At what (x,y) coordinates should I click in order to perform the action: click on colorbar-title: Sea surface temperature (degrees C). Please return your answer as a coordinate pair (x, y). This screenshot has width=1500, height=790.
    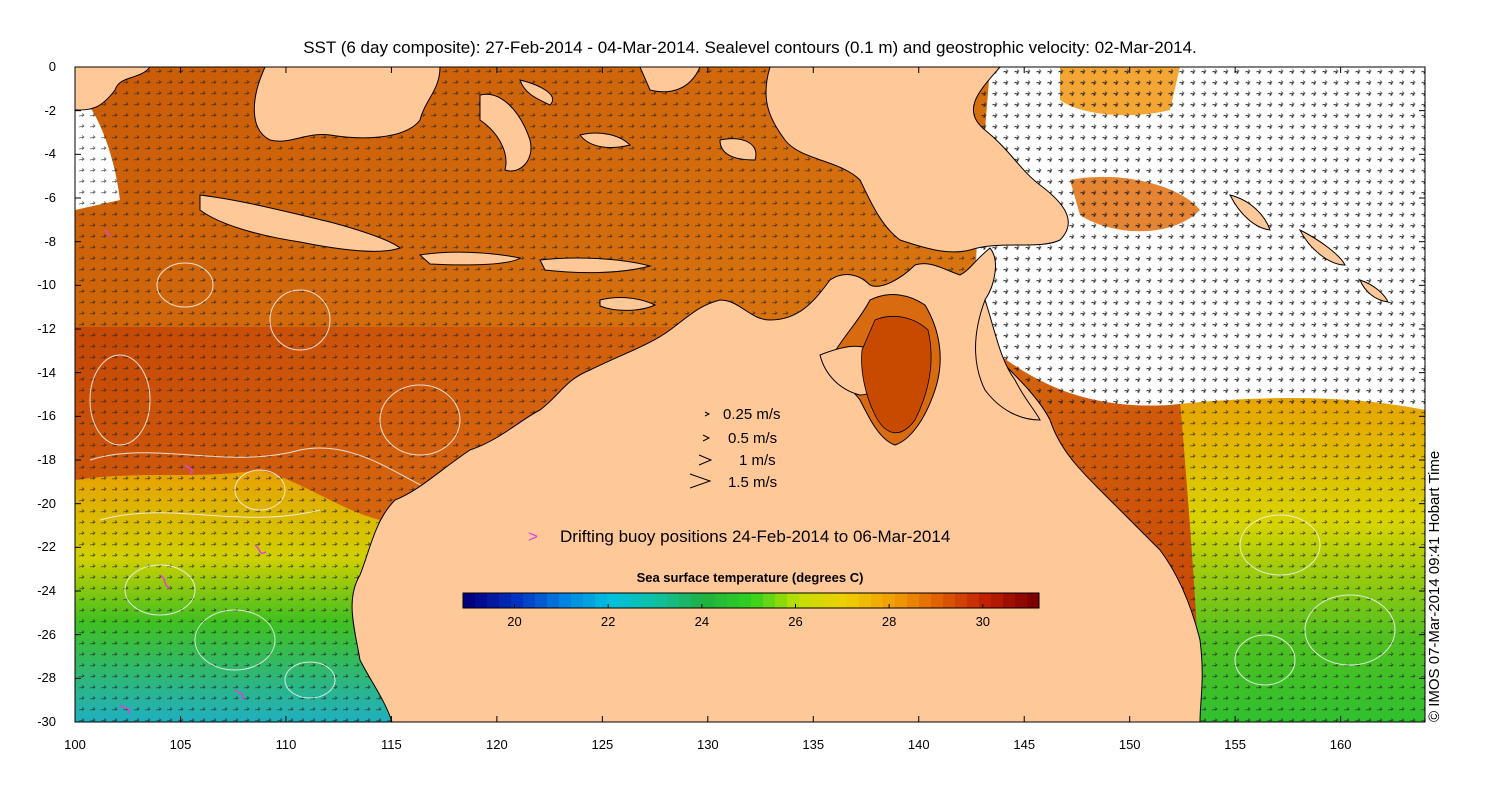
    Looking at the image, I should click on (750, 577).